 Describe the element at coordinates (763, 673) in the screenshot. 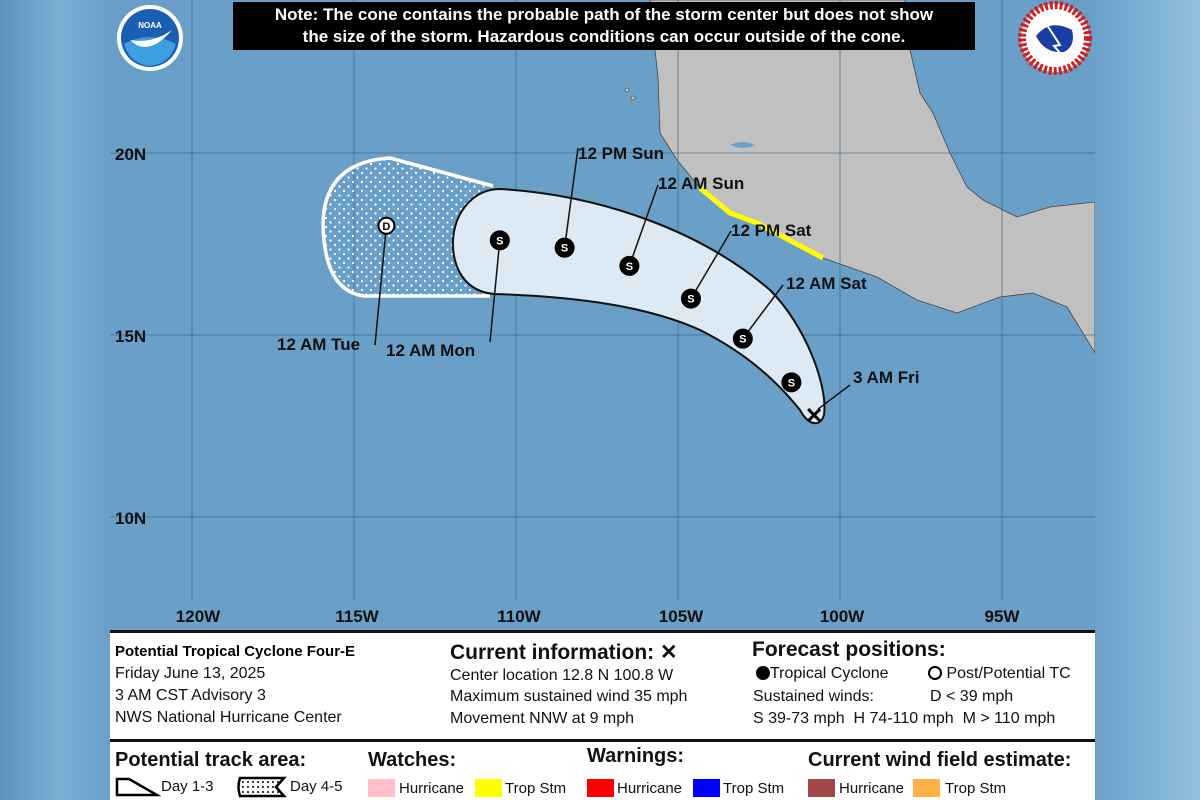

I see `filled-circle-icon` at that location.